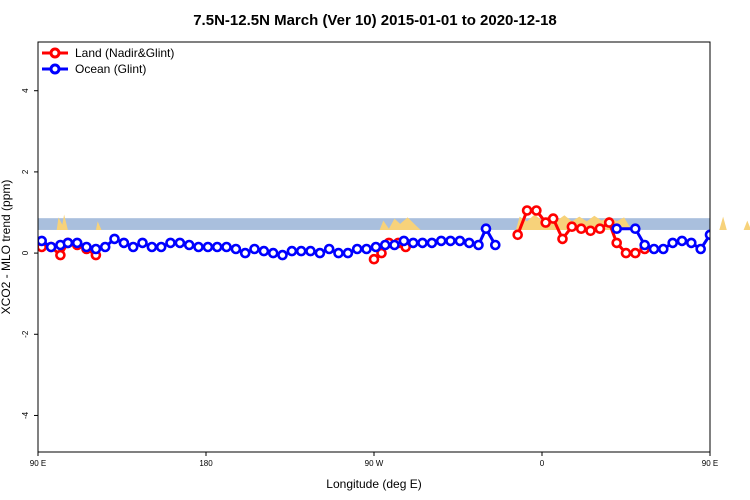 This screenshot has height=500, width=750. What do you see at coordinates (25, 252) in the screenshot?
I see `y-tick-label: 0` at bounding box center [25, 252].